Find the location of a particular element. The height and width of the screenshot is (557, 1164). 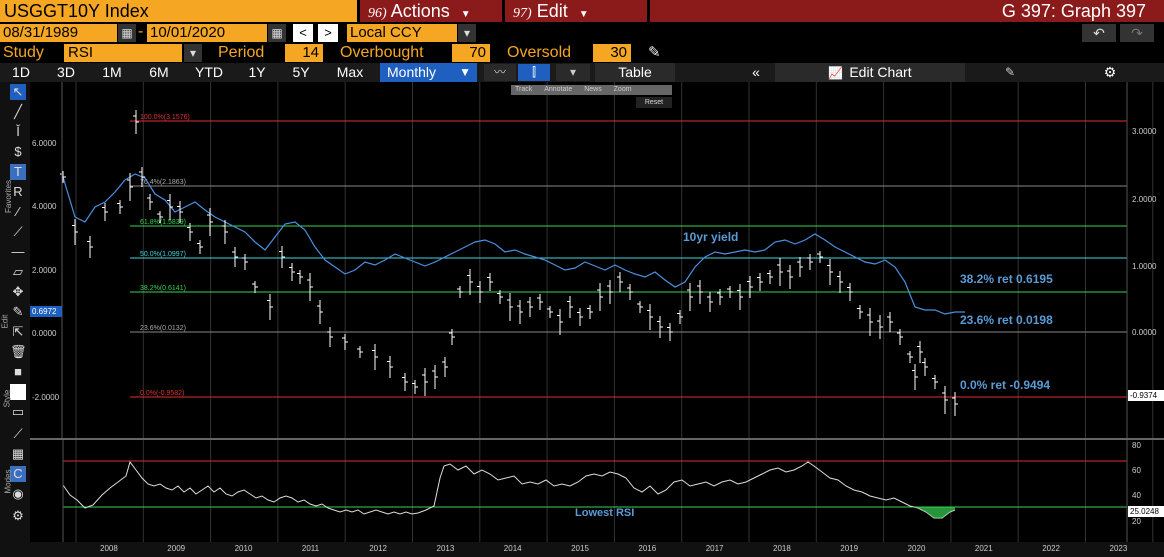

end-date-field: 10/01/2020 is located at coordinates (207, 33).